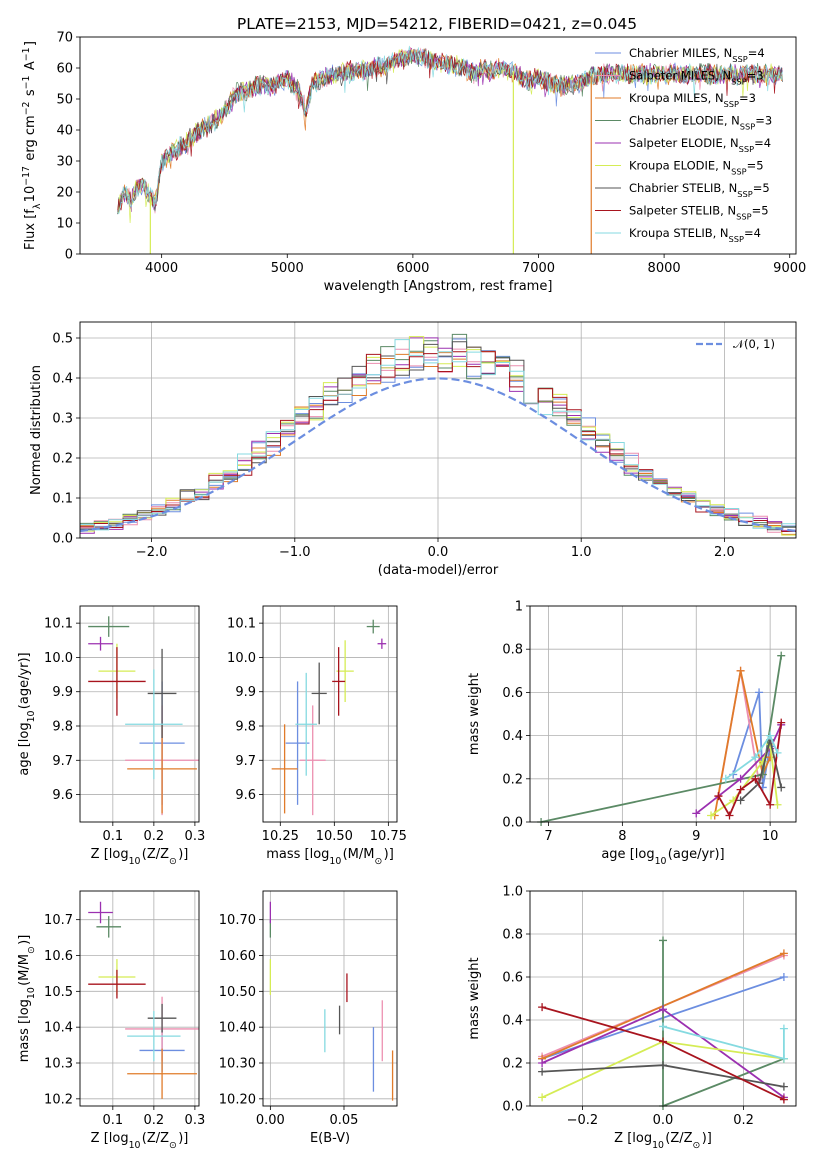 The height and width of the screenshot is (1170, 819). What do you see at coordinates (295, 552) in the screenshot?
I see `x-tick-label: −1.0` at bounding box center [295, 552].